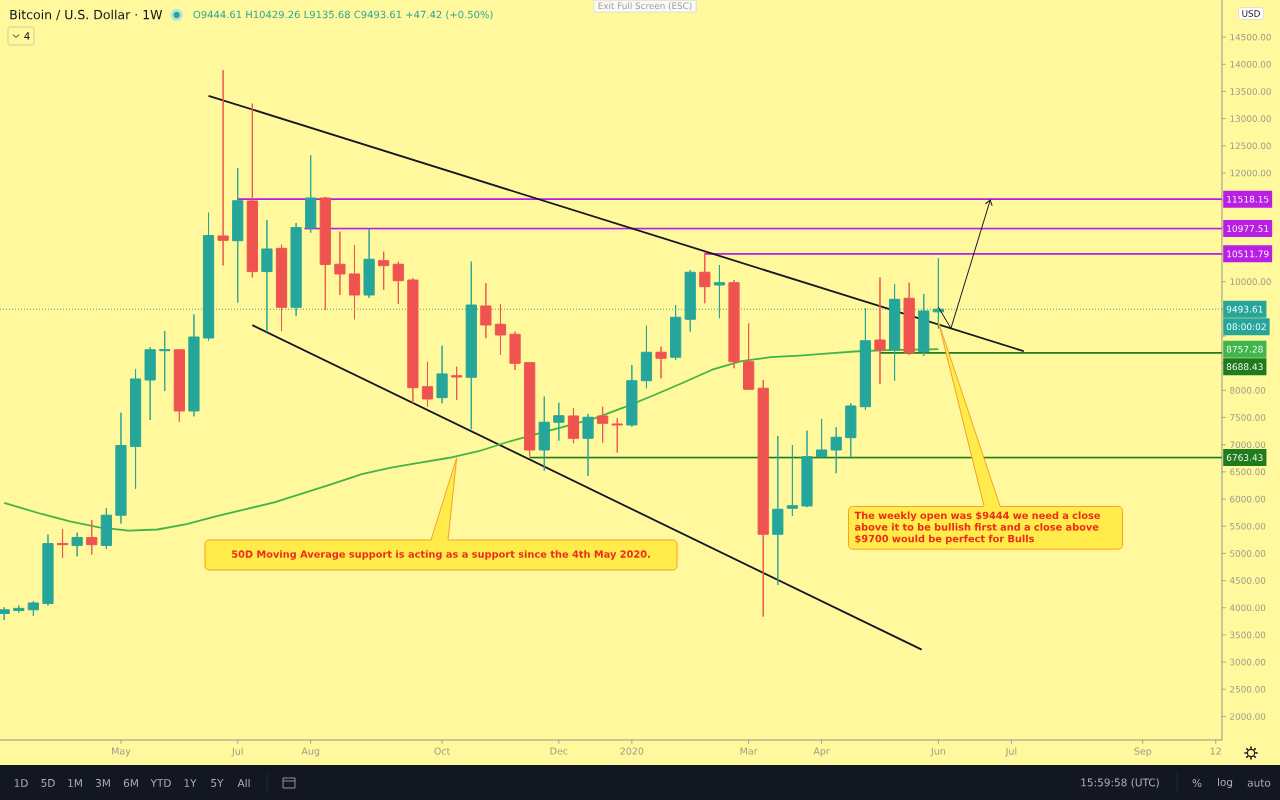  What do you see at coordinates (1250, 173) in the screenshot?
I see `y-tick-label: 12000.00` at bounding box center [1250, 173].